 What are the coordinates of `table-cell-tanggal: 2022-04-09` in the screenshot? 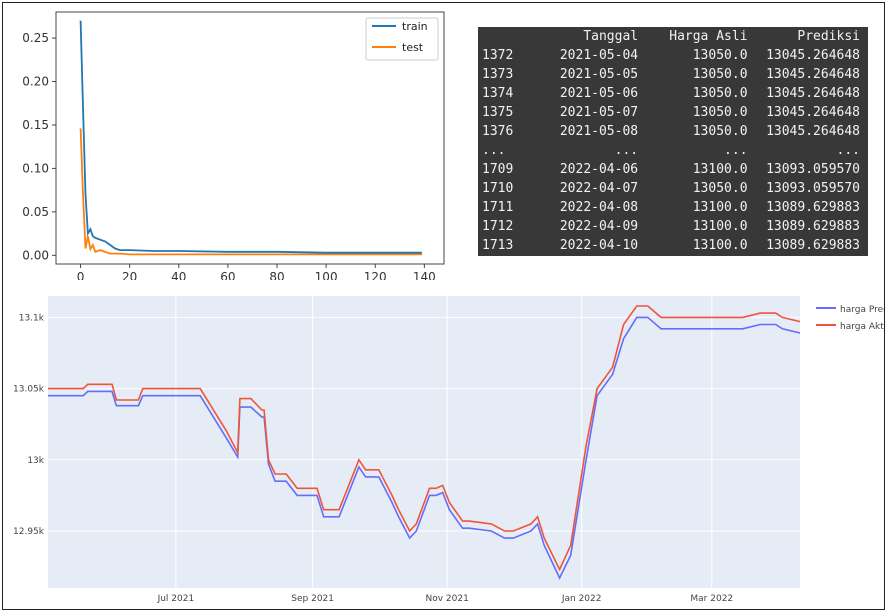 It's located at (599, 226).